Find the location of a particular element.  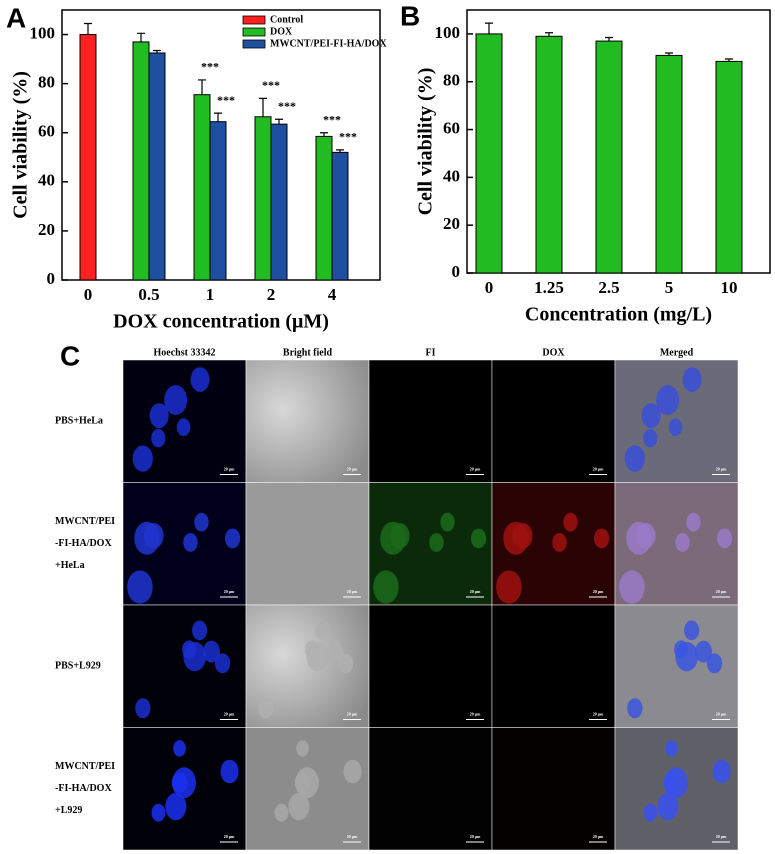

x-tick-label: 0.5 is located at coordinates (148, 294).